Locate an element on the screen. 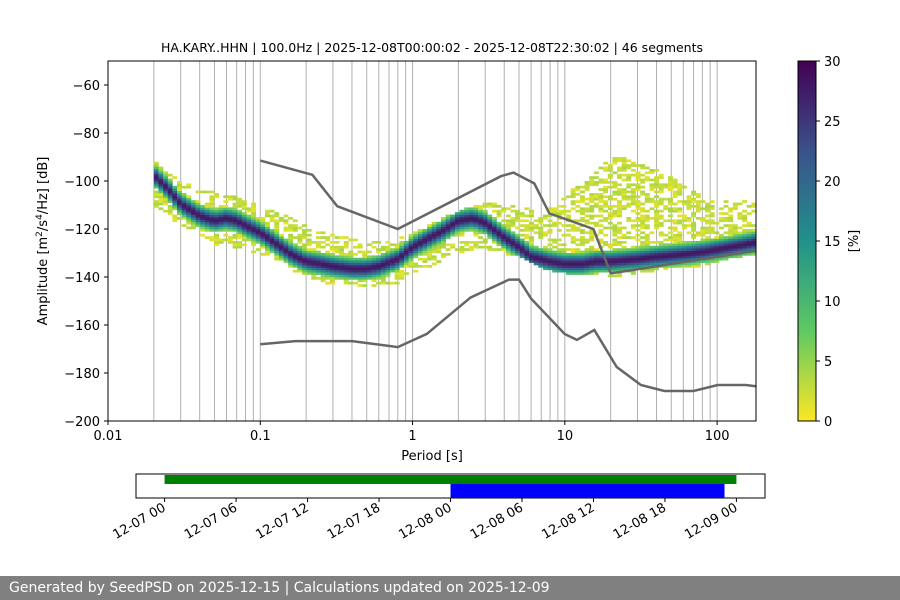  timeline-tick-label: 12-07 00 is located at coordinates (139, 521).